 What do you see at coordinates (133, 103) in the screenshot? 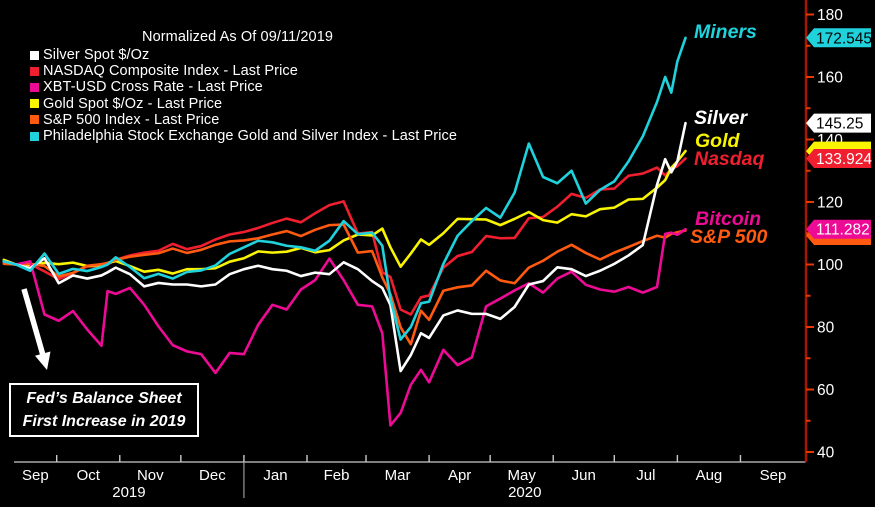
I see `legend-label: Gold Spot $/Oz - Last Price` at bounding box center [133, 103].